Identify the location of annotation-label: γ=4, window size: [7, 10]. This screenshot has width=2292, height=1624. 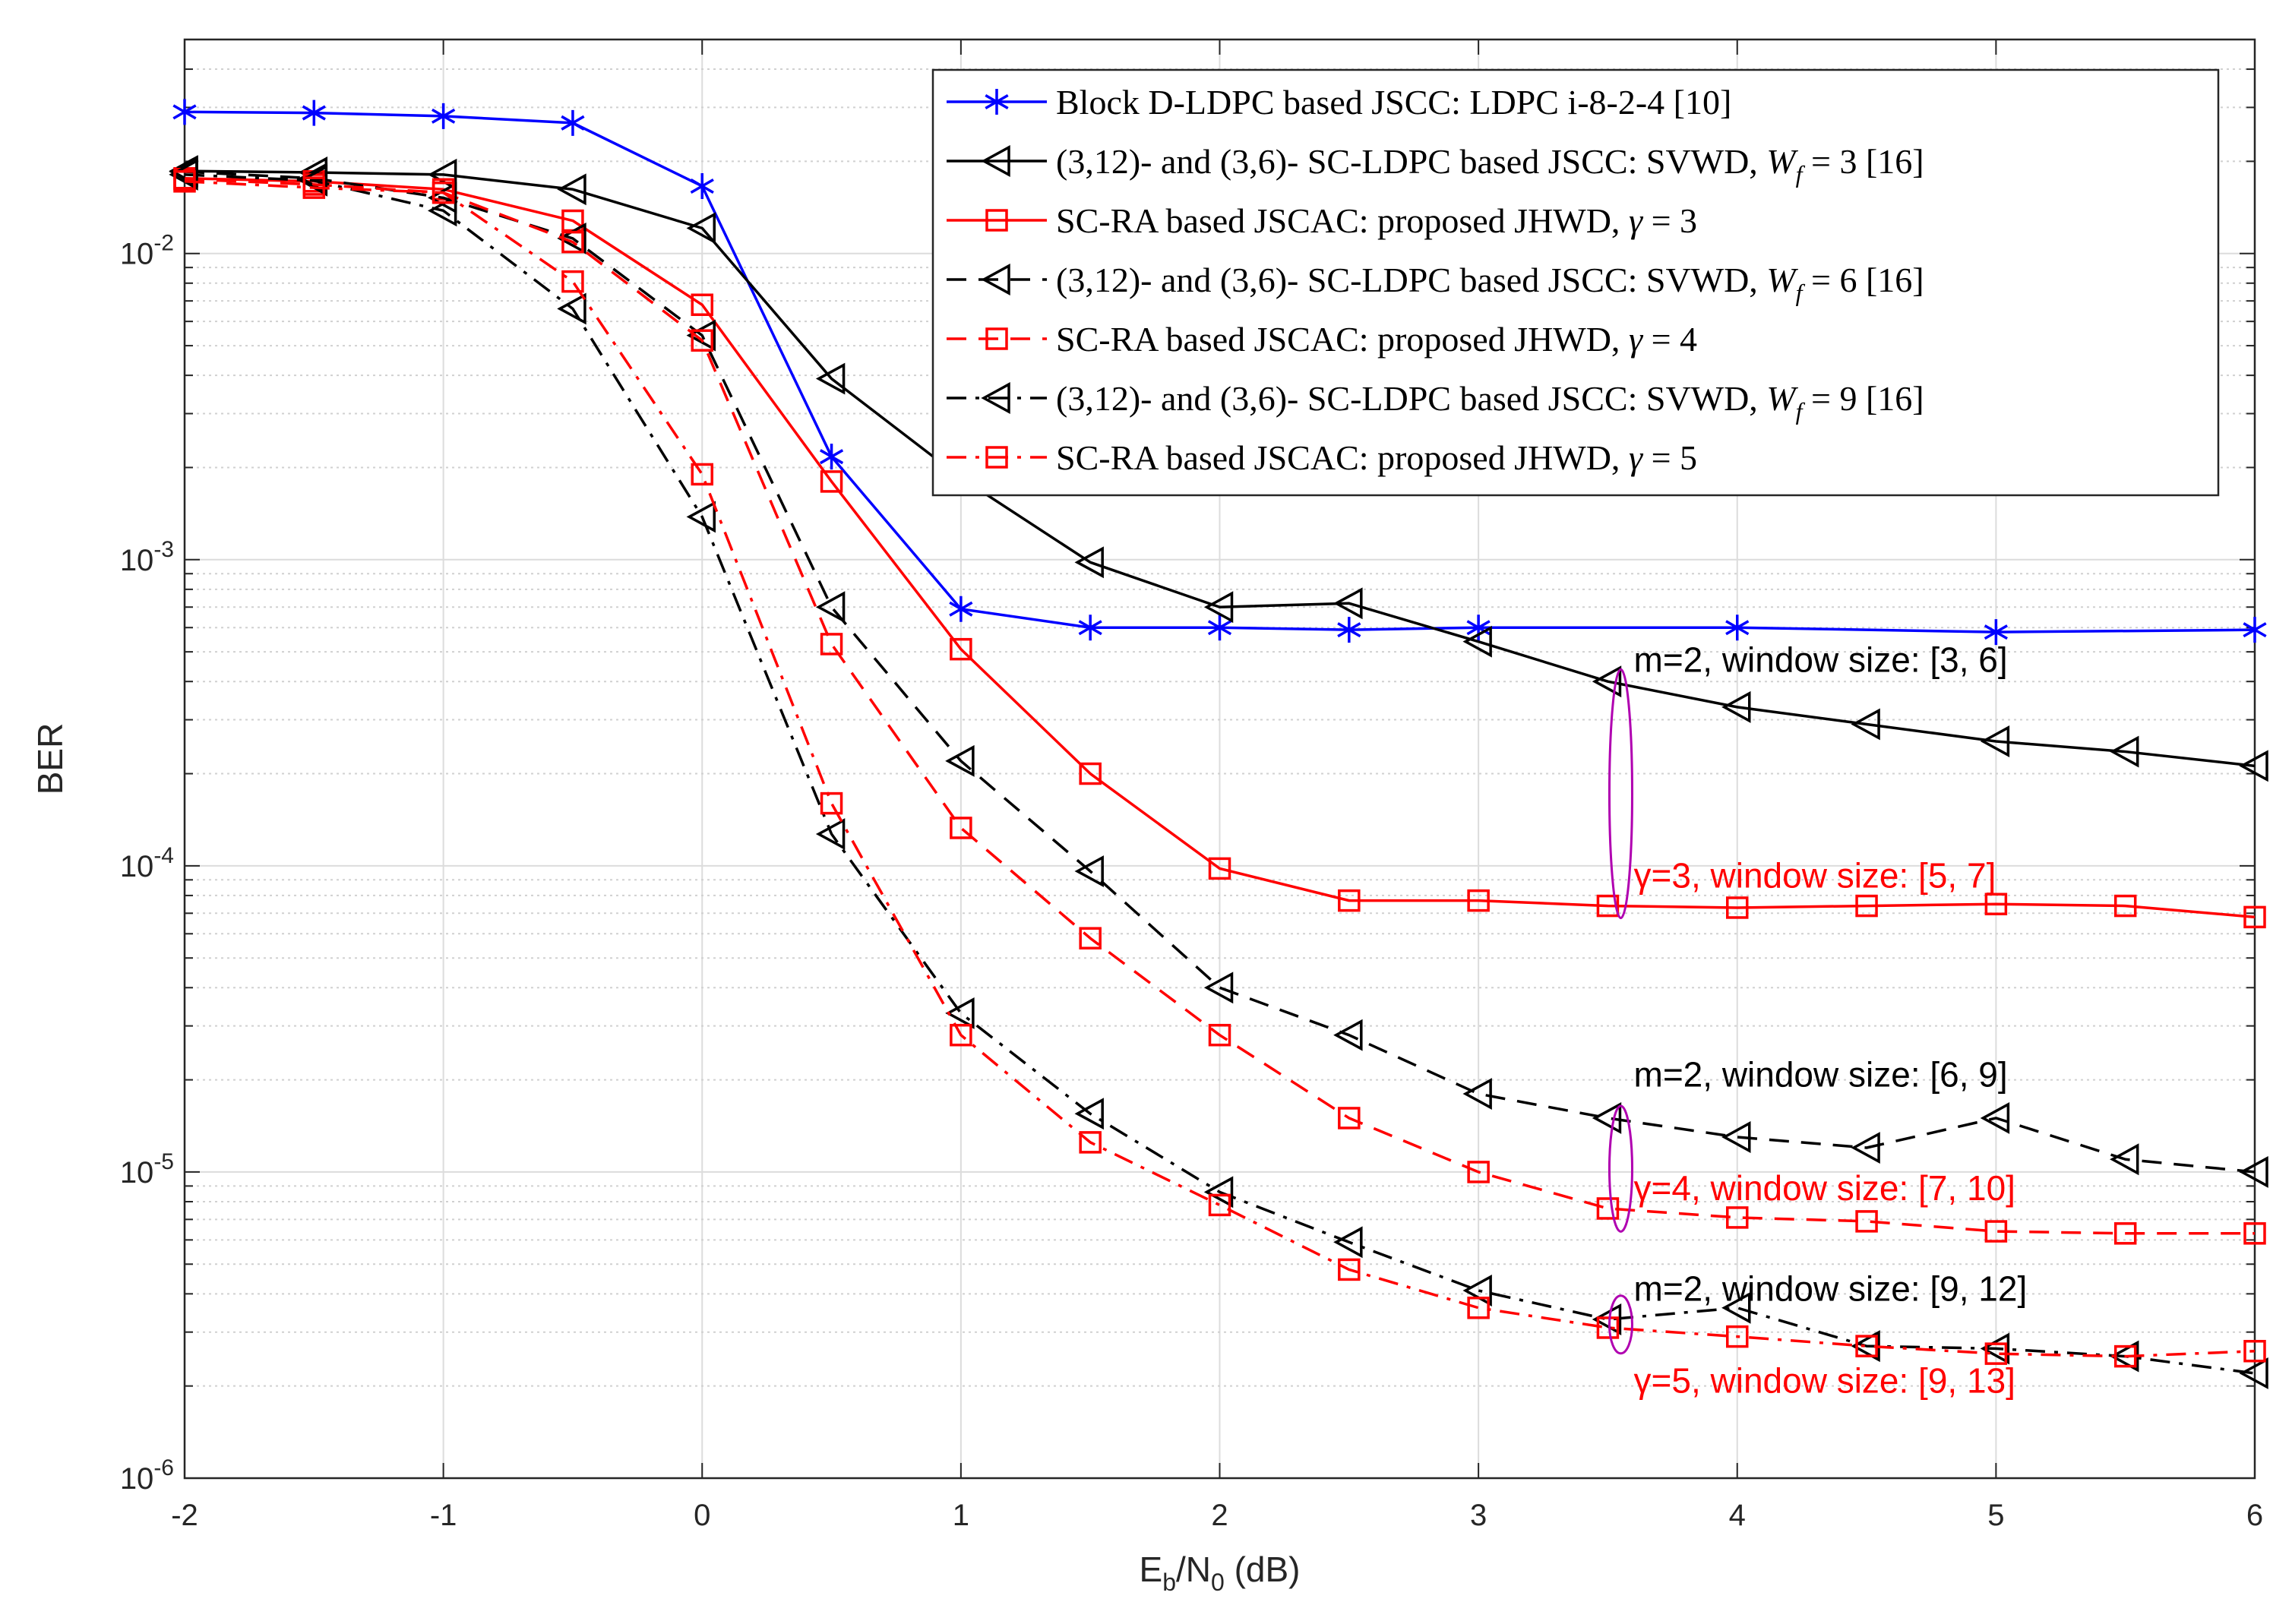
(1825, 1188).